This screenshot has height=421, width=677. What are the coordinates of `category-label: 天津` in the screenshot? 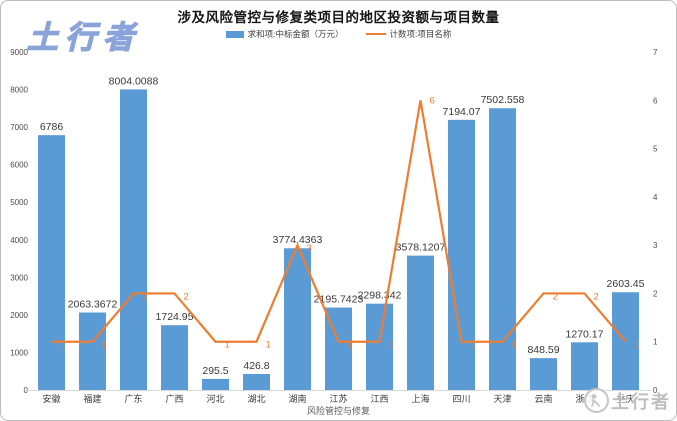 It's located at (502, 399).